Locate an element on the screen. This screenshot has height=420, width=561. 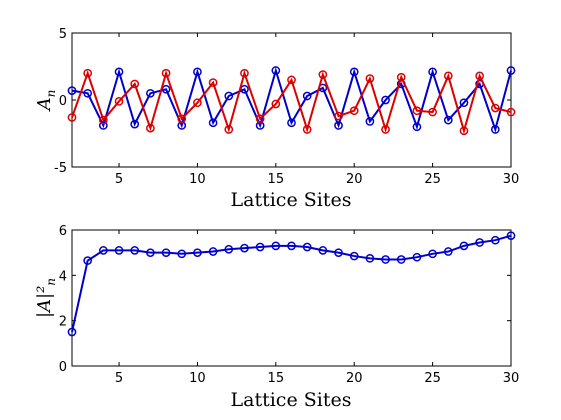
bottom-xlabel: Lattice Sites is located at coordinates (291, 400).